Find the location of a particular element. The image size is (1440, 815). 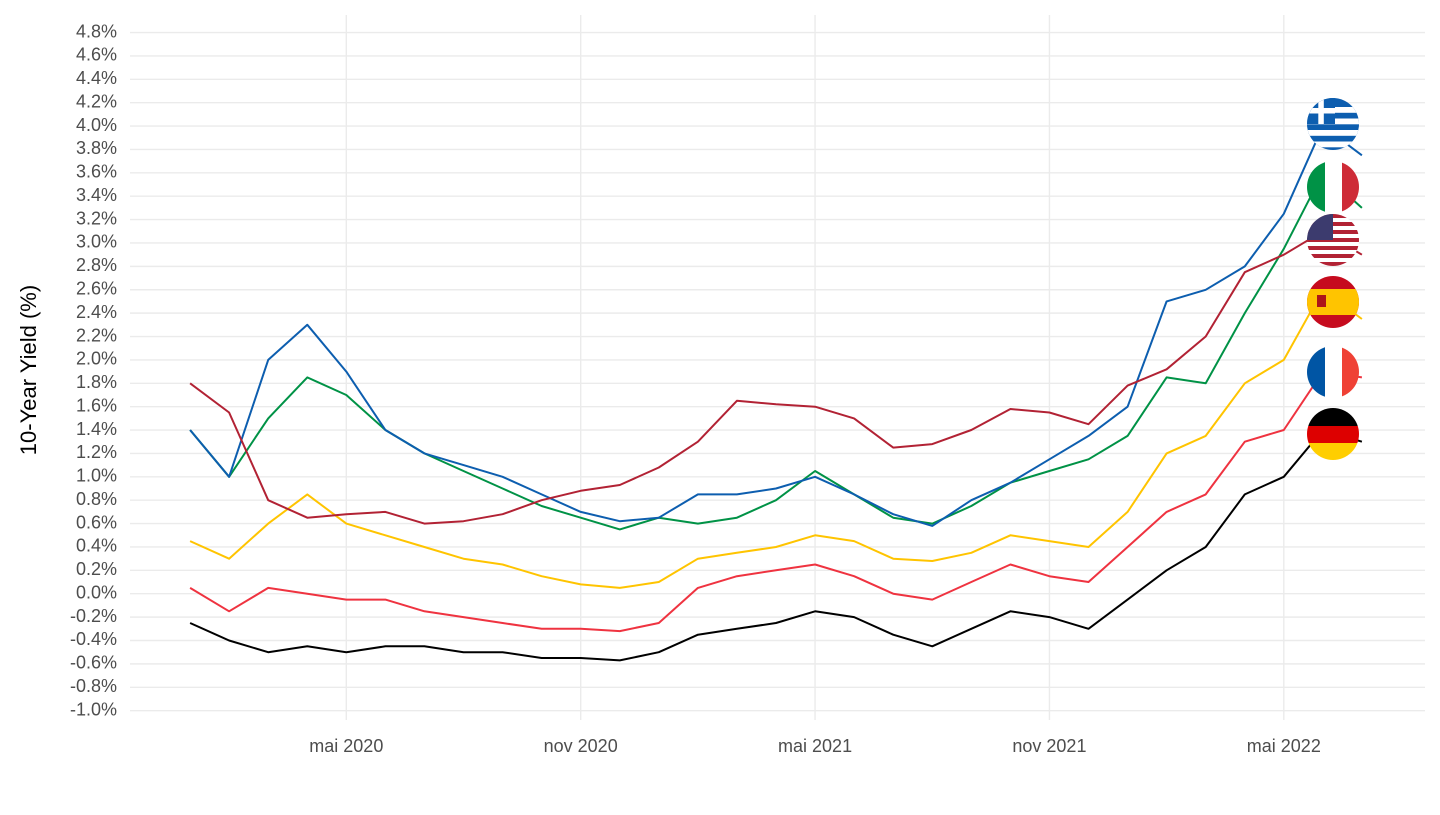

y-tick-label: 4.8% is located at coordinates (96, 31).